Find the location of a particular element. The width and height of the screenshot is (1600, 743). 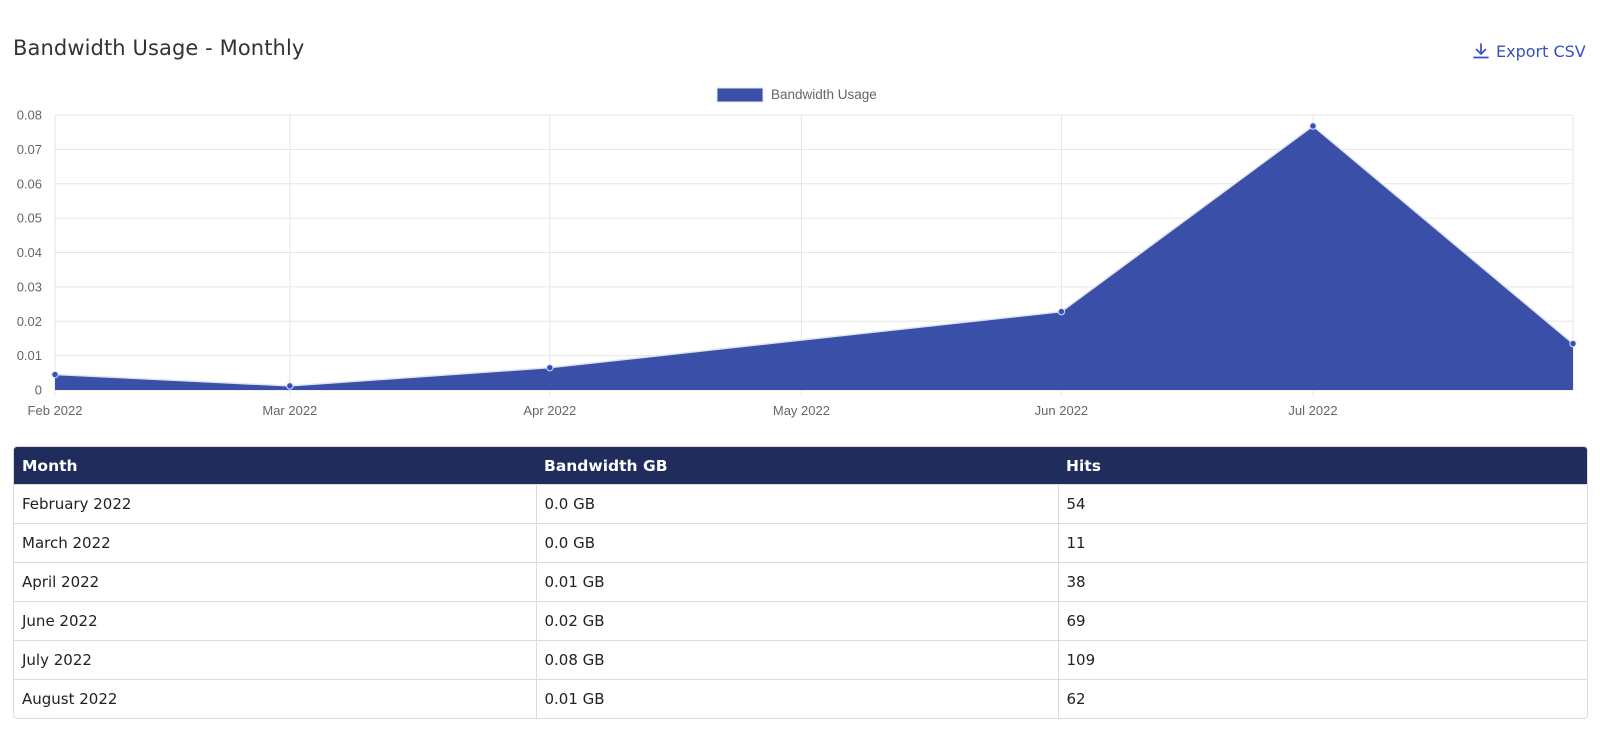

y-tick-label: 0.08 is located at coordinates (29, 115).